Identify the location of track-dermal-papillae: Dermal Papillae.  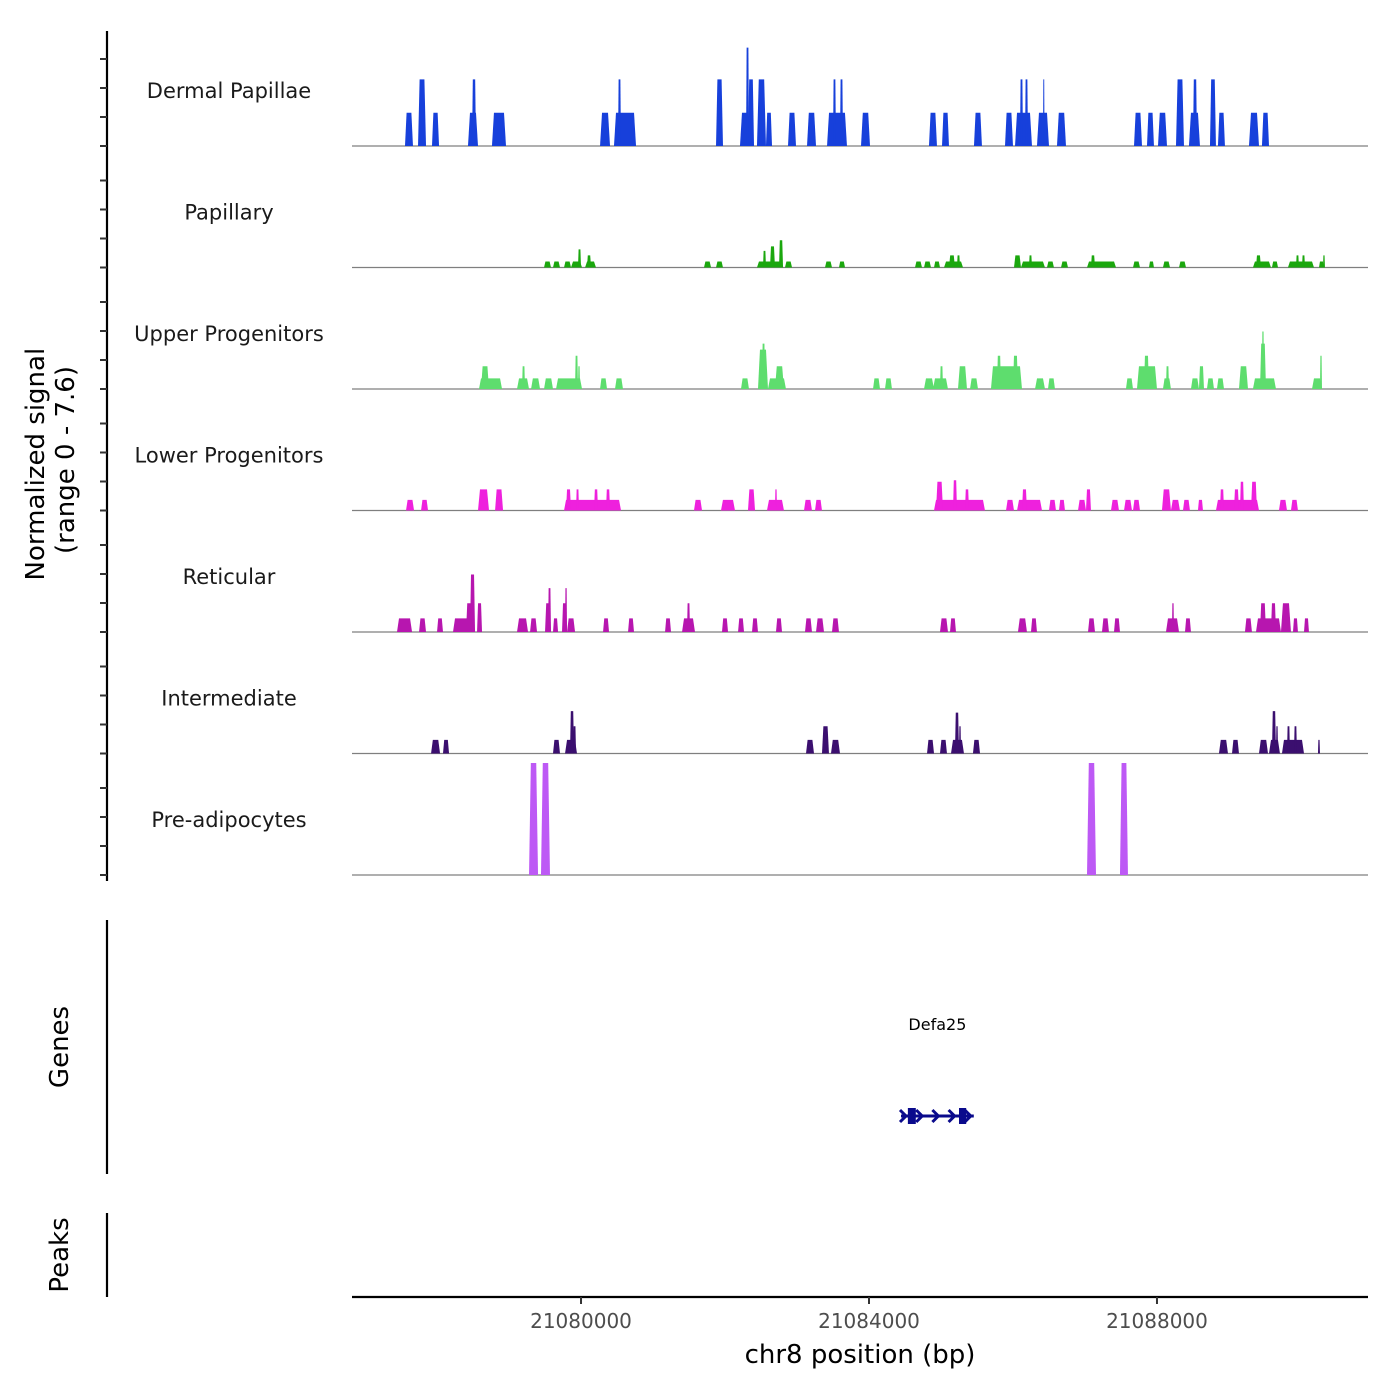
(757, 97).